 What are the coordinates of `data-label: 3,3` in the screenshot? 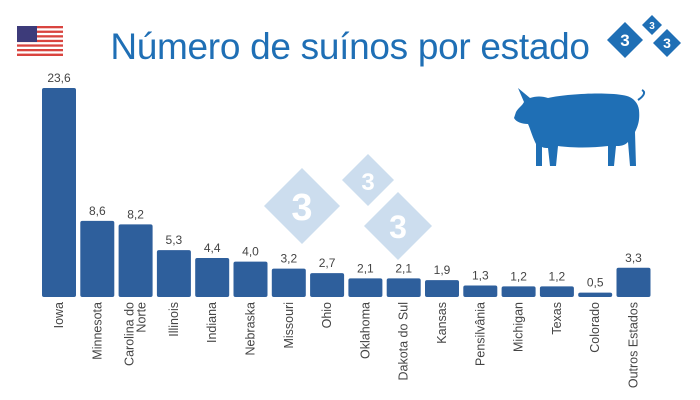 It's located at (633, 258).